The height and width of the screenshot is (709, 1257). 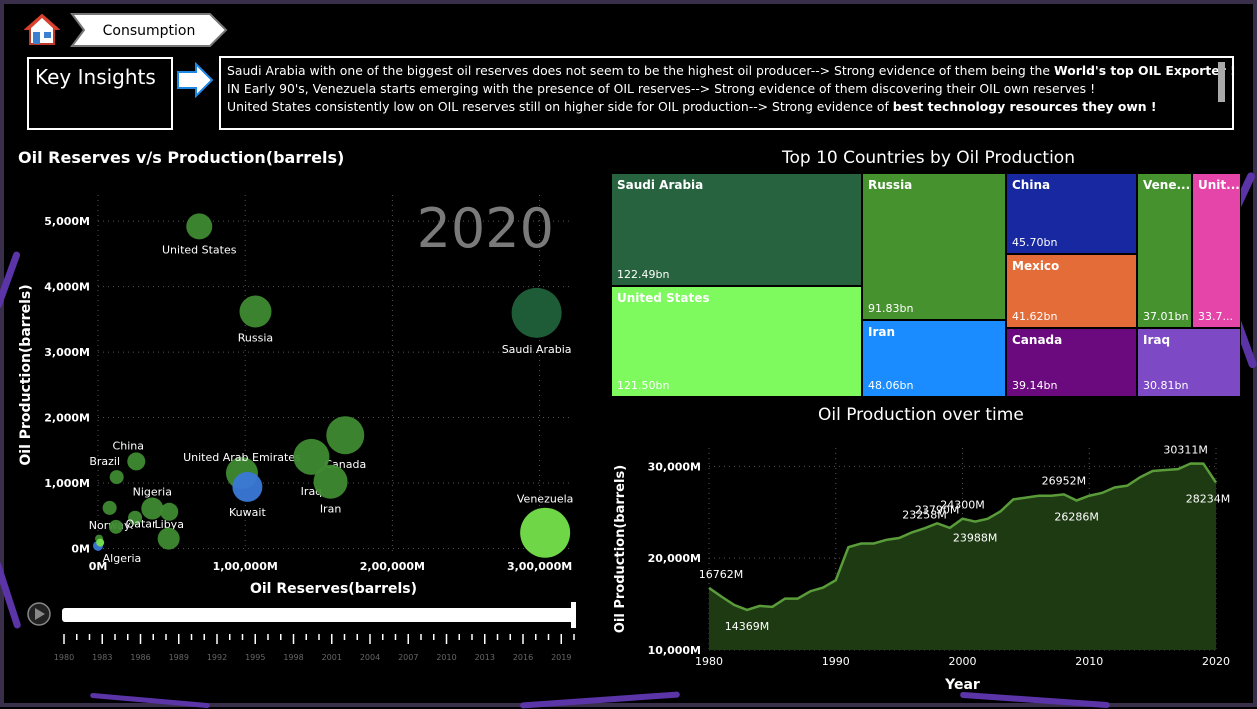 What do you see at coordinates (149, 30) in the screenshot?
I see `tab-consumption: Consumption` at bounding box center [149, 30].